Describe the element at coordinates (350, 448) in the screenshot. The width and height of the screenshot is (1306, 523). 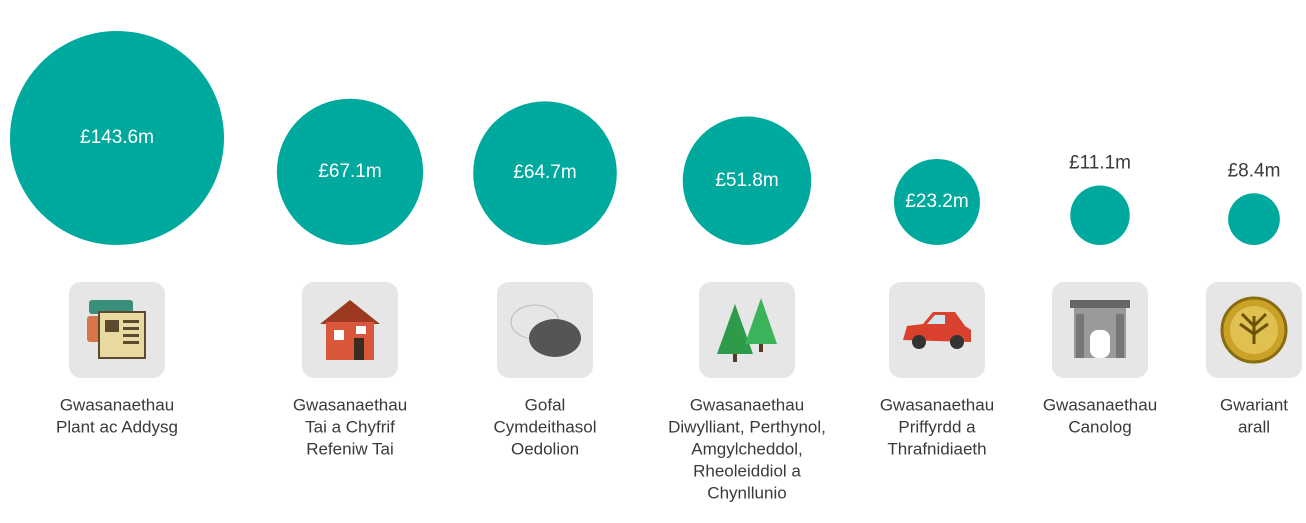
I see `category-label: Refeniw Tai` at that location.